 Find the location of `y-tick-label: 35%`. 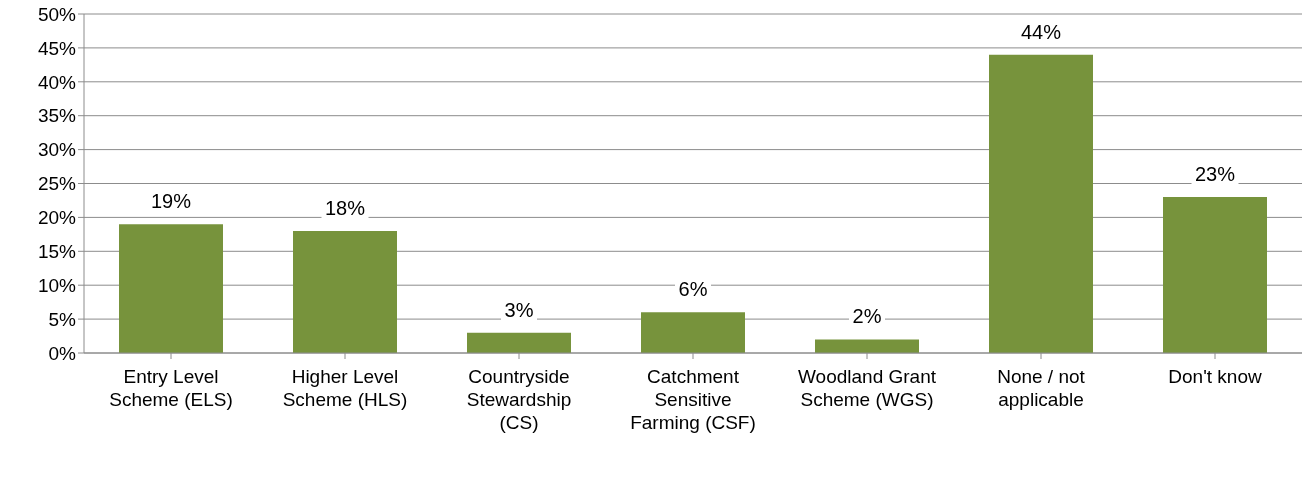

y-tick-label: 35% is located at coordinates (57, 116).